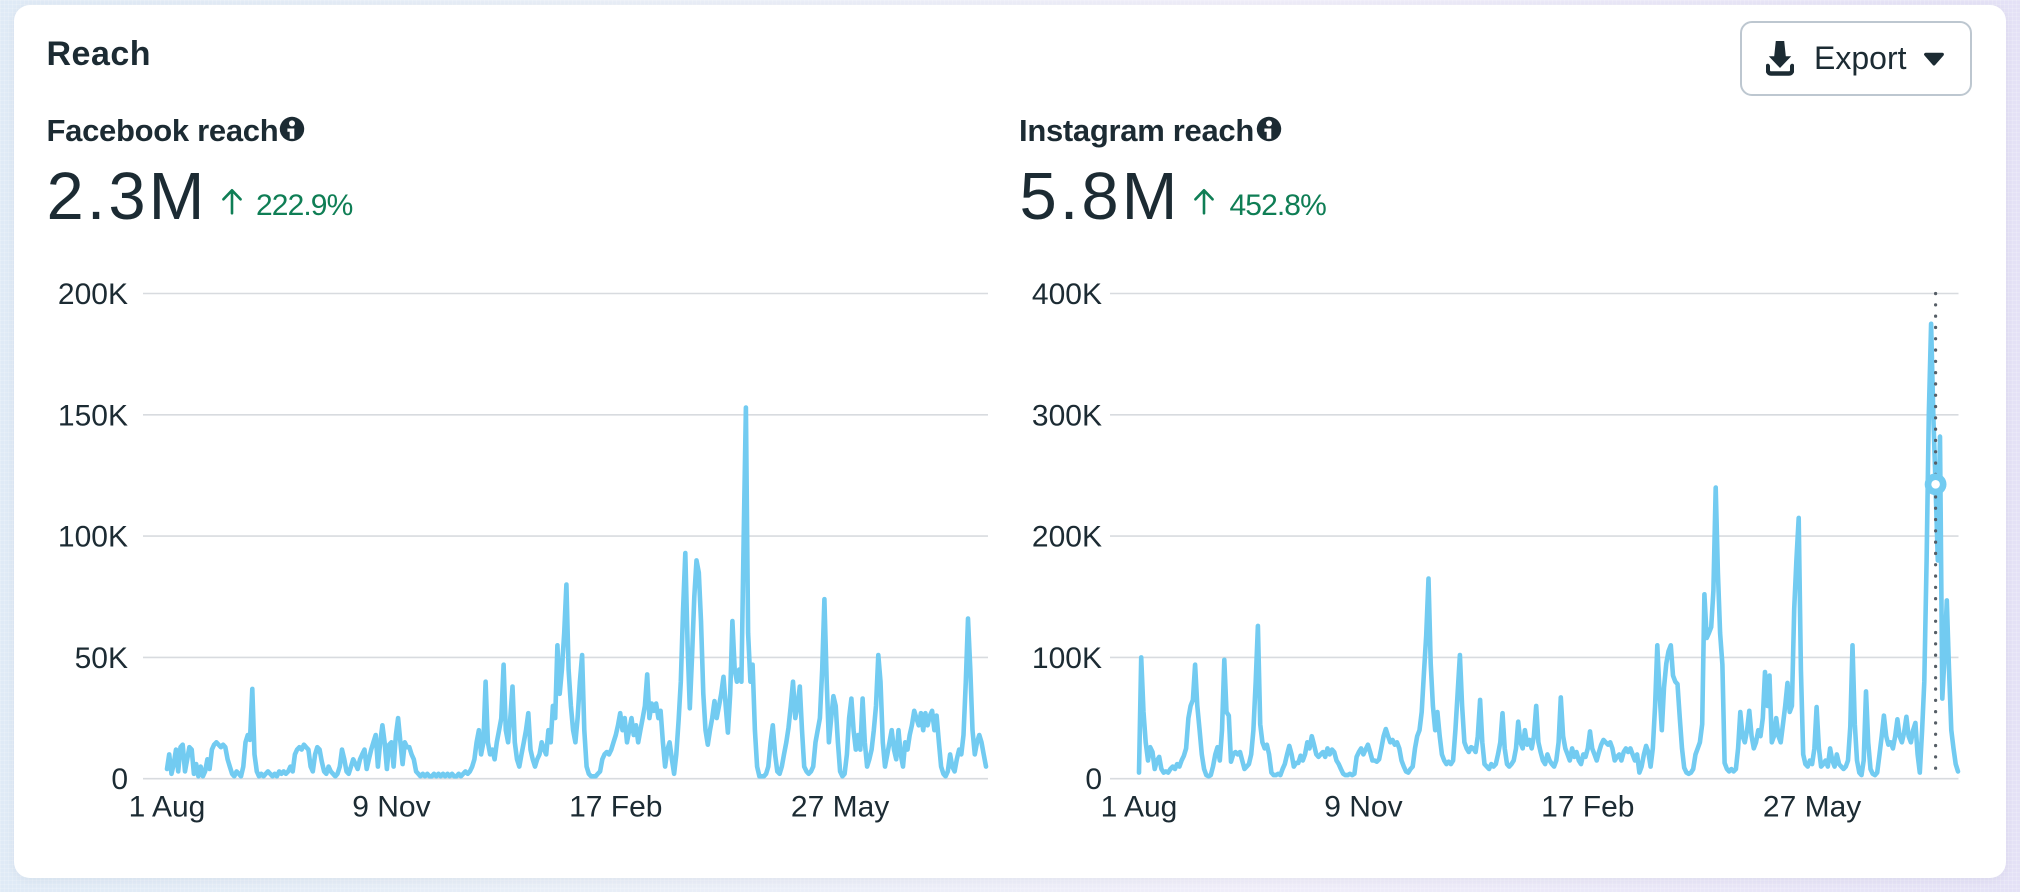 This screenshot has height=892, width=2020. What do you see at coordinates (1067, 415) in the screenshot?
I see `svg-text: 300K` at bounding box center [1067, 415].